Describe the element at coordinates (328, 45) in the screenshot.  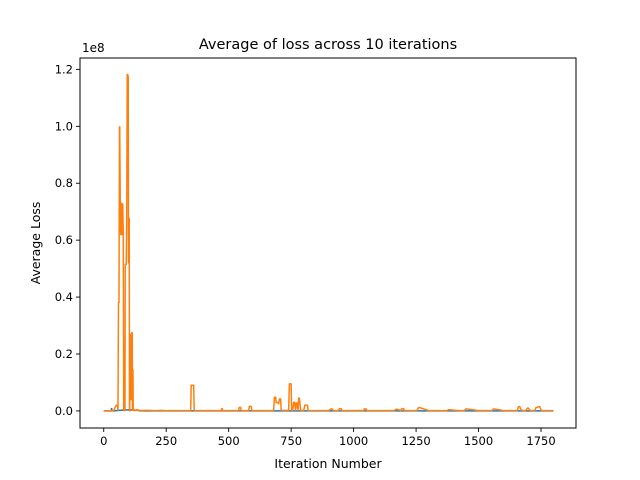
I see `chart-title: Average of loss across 10 iterations` at that location.